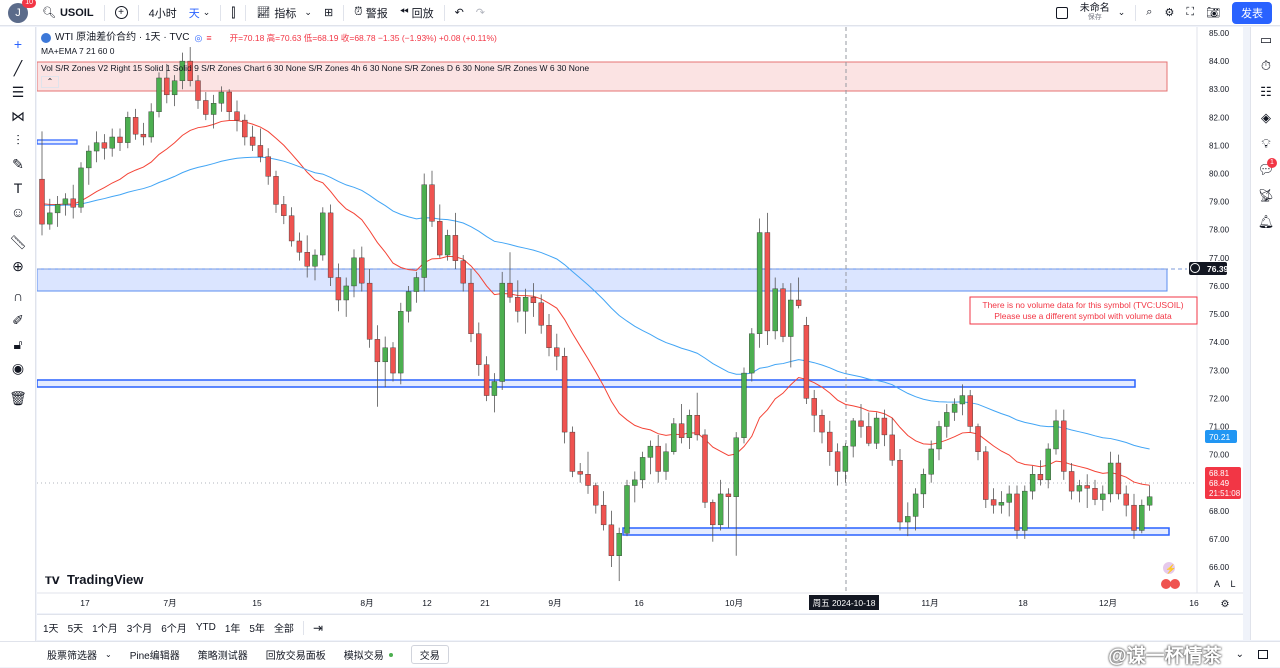 The height and width of the screenshot is (668, 1280). Describe the element at coordinates (1213, 13) in the screenshot. I see `snapshot-button: 📷︎` at that location.